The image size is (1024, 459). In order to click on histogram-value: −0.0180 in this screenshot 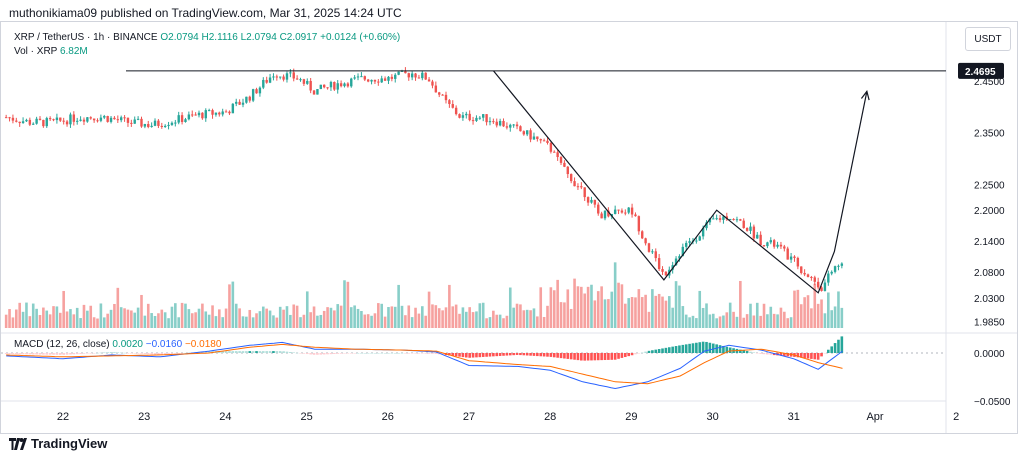, I will do `click(203, 344)`.